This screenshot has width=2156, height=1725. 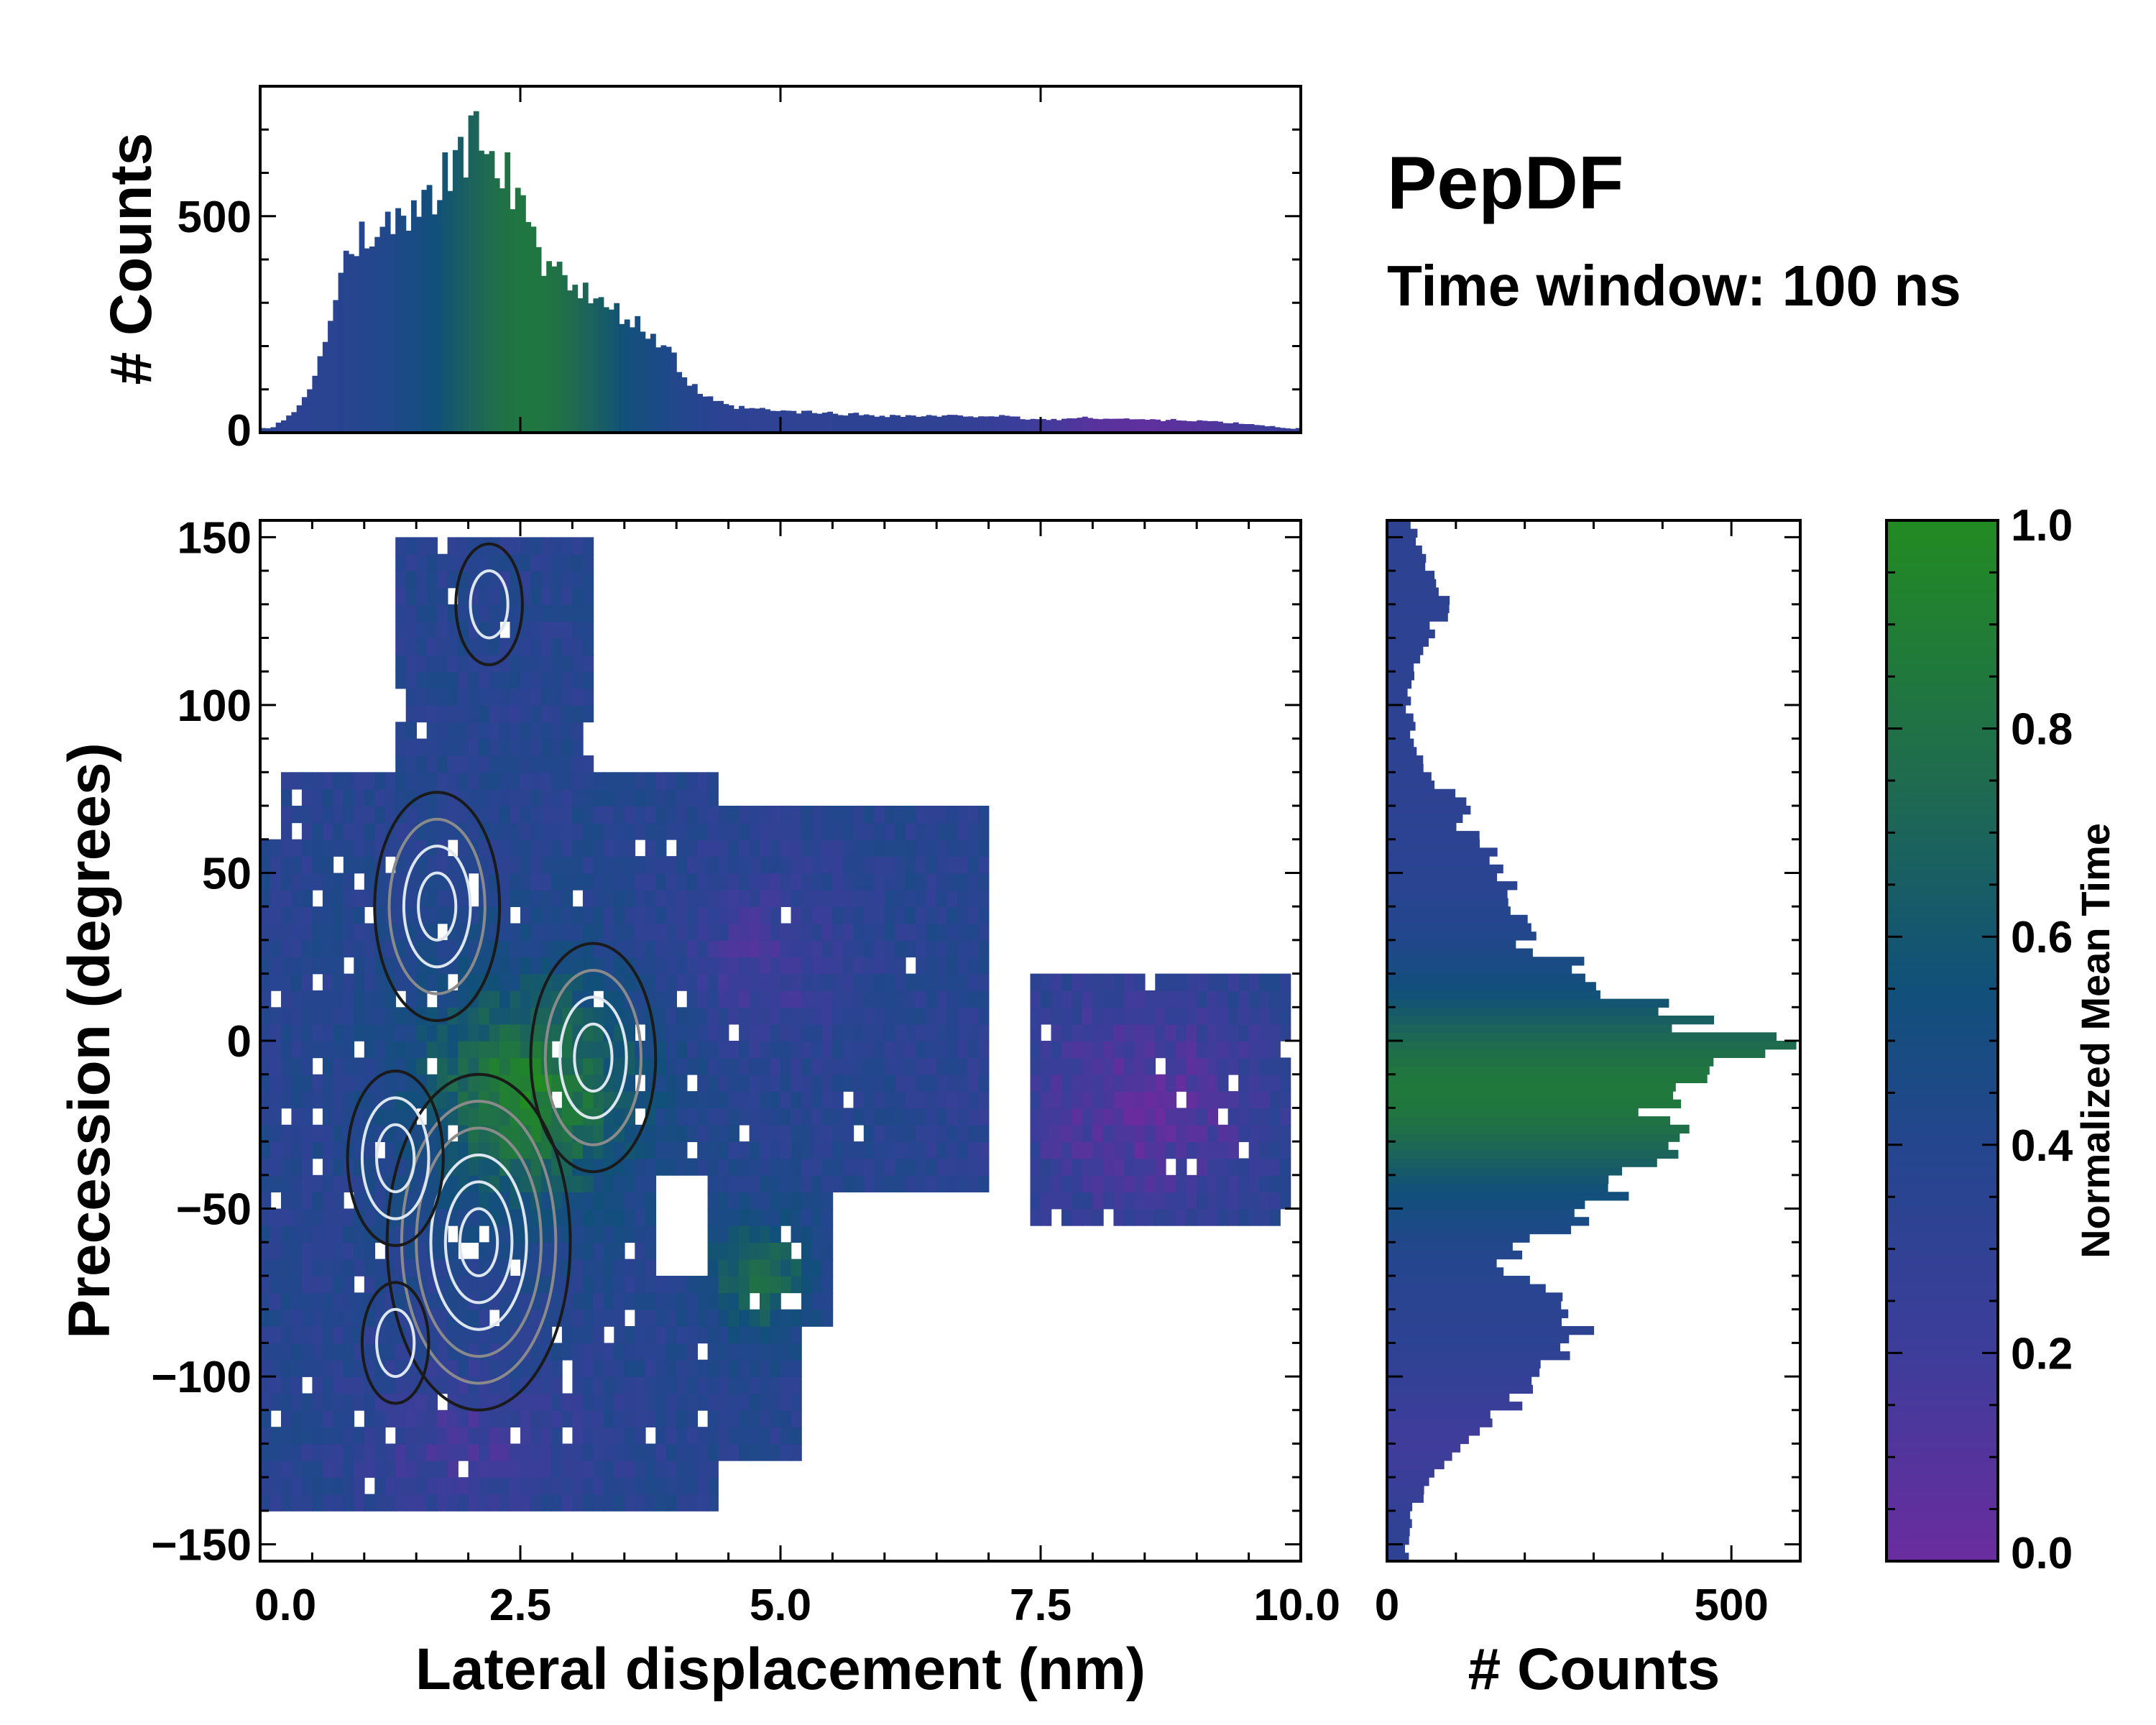 I want to click on heatmap-cell-2025, so click(x=703, y=1100).